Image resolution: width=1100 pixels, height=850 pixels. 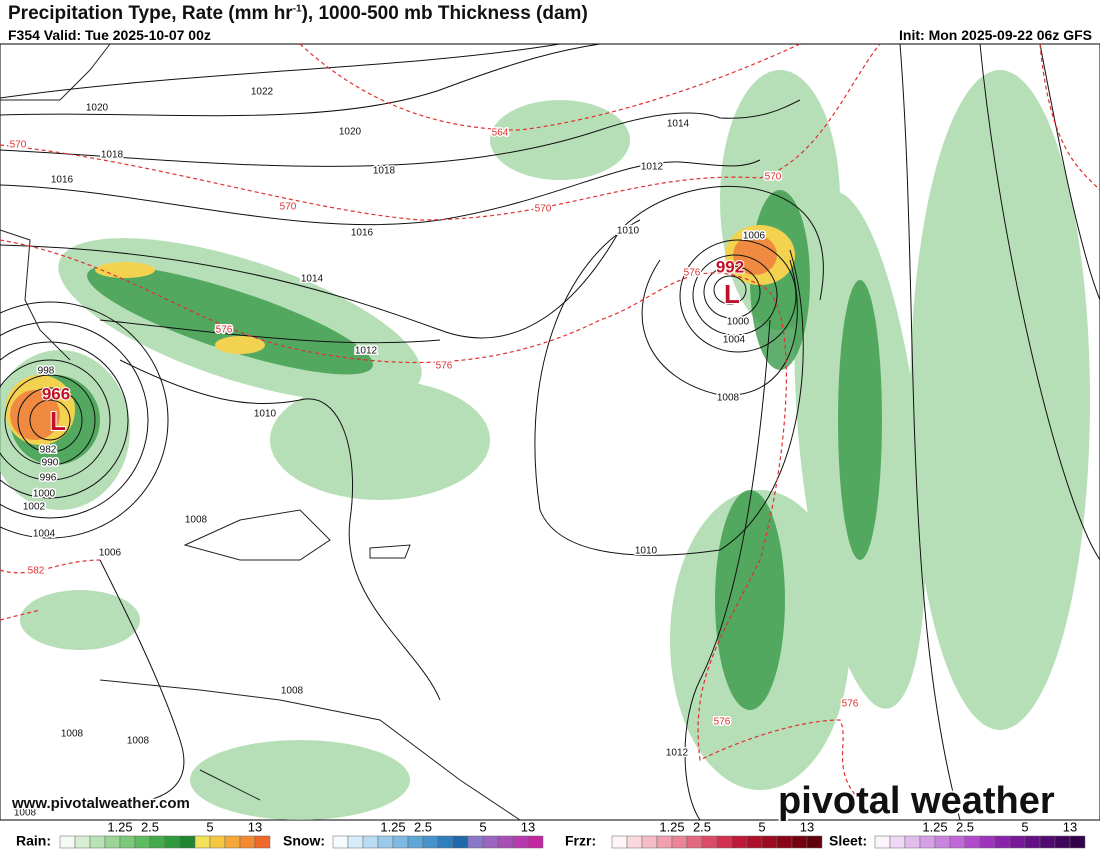 I want to click on low-pressure: 992, so click(x=730, y=266).